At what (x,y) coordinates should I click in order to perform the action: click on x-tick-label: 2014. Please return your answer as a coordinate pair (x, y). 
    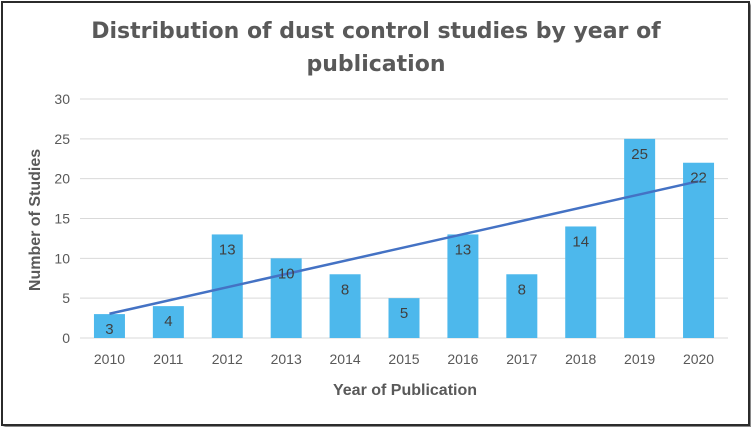
    Looking at the image, I should click on (345, 359).